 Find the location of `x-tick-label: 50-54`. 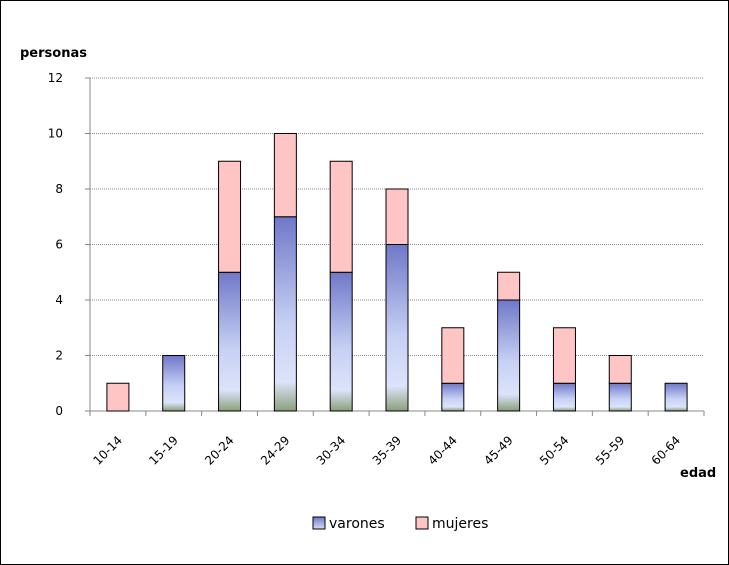

x-tick-label: 50-54 is located at coordinates (554, 450).